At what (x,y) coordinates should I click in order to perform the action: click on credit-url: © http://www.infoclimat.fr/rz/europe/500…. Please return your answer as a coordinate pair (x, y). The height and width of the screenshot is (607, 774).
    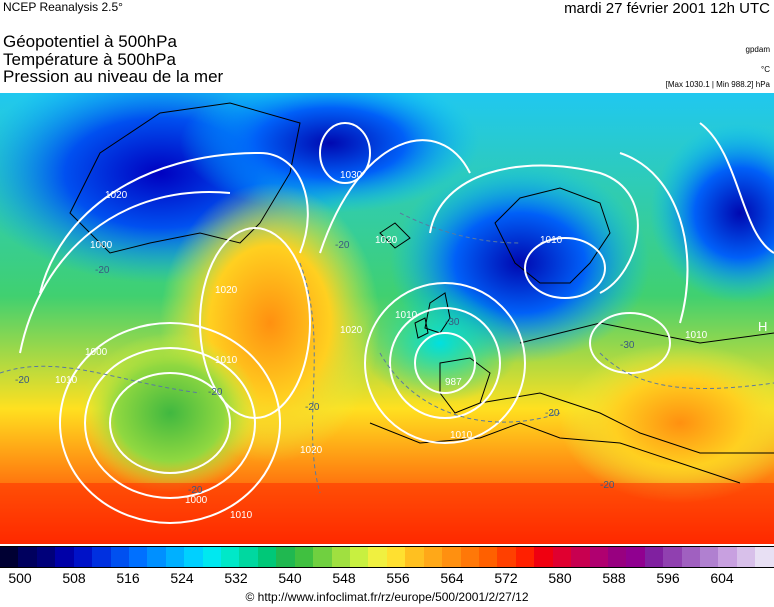
    Looking at the image, I should click on (387, 597).